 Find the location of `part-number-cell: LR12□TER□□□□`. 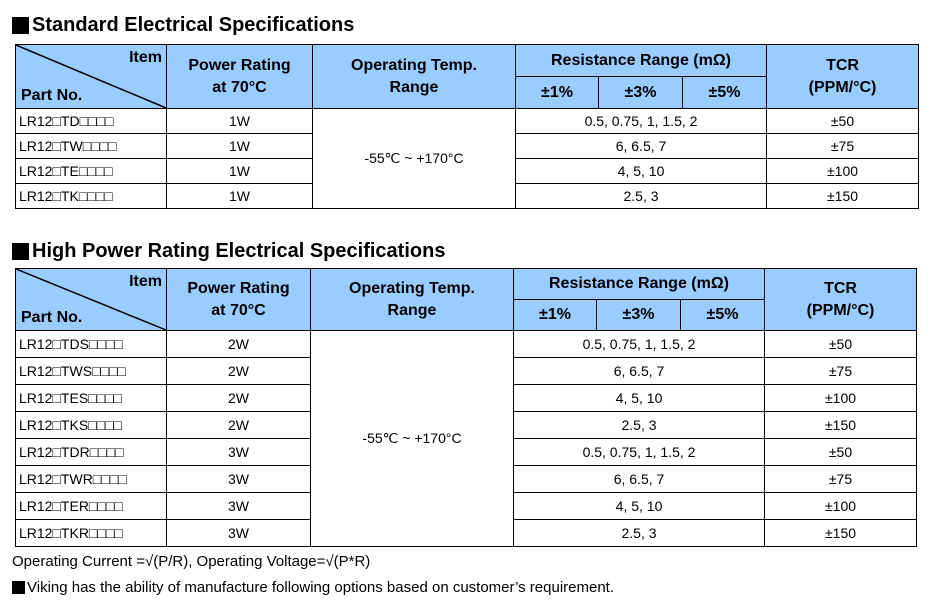

part-number-cell: LR12□TER□□□□ is located at coordinates (91, 506).